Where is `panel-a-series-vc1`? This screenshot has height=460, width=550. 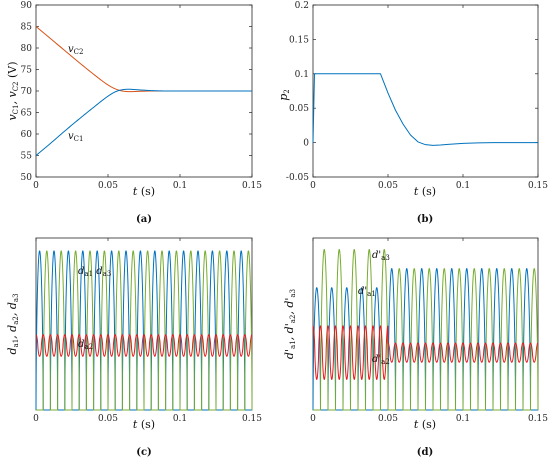
panel-a-series-vc1 is located at coordinates (143, 122).